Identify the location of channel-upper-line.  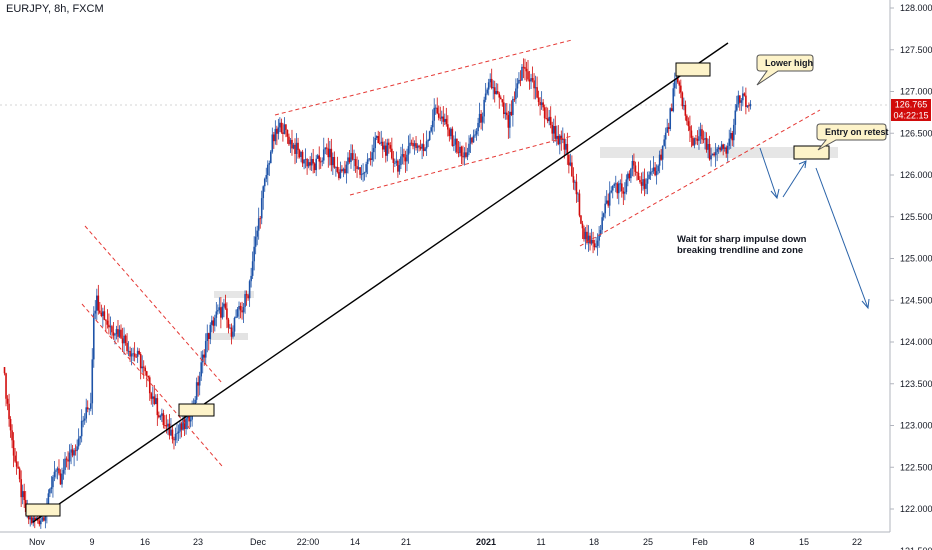
(423, 77).